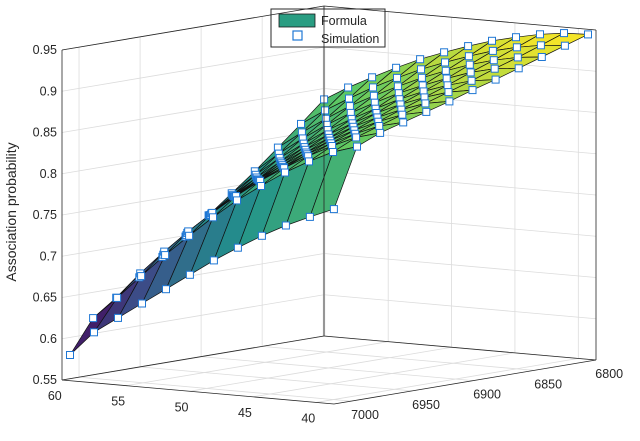 The image size is (640, 441). I want to click on right-tick-label: 6900, so click(487, 395).